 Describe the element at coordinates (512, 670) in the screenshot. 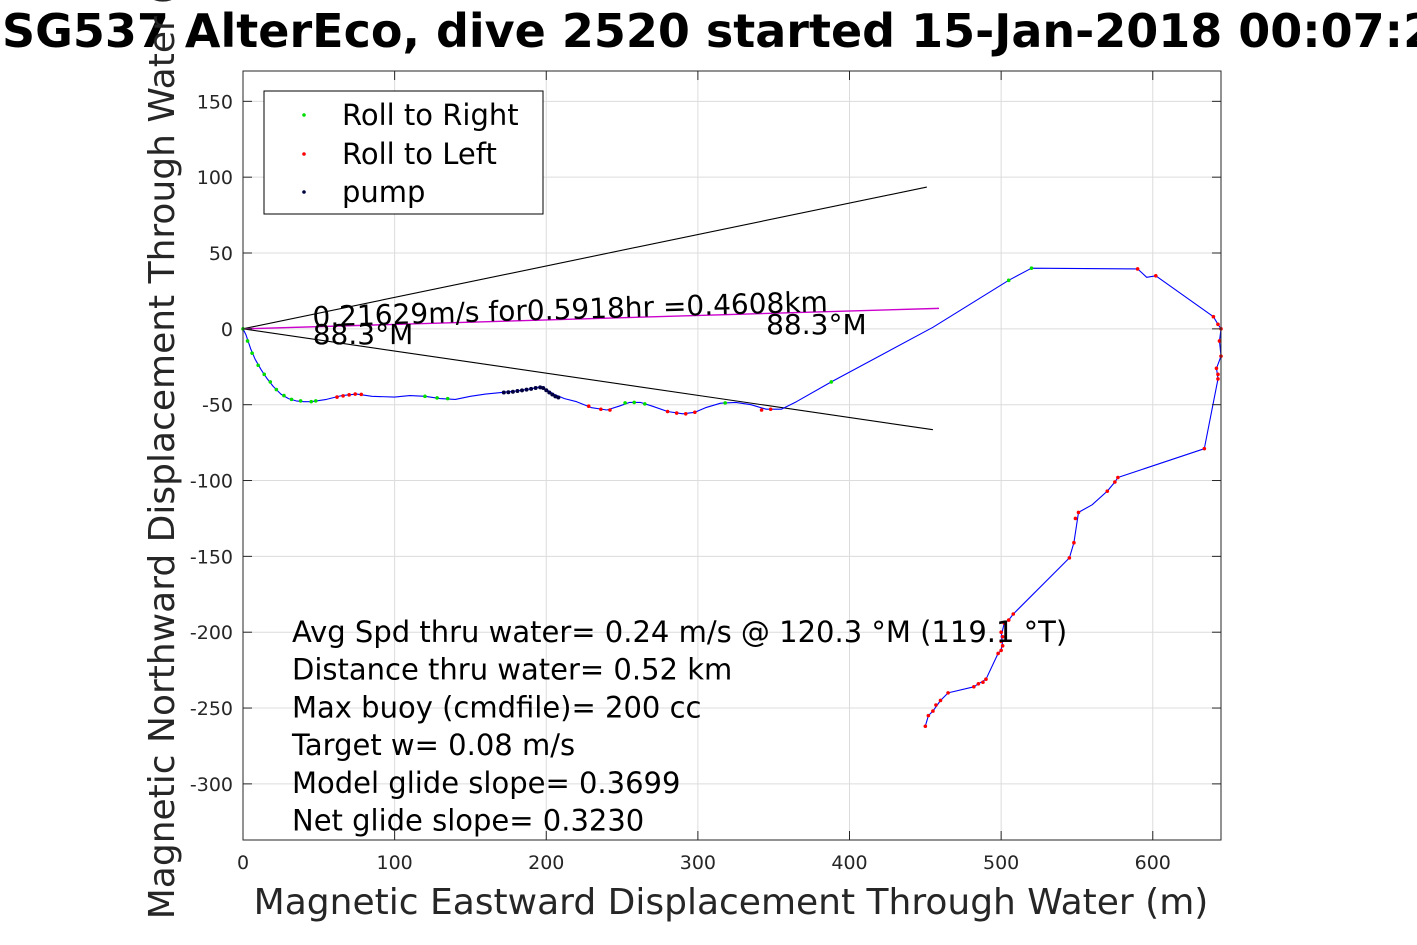

I see `stat-line: Distance thru water= 0.52 km` at that location.